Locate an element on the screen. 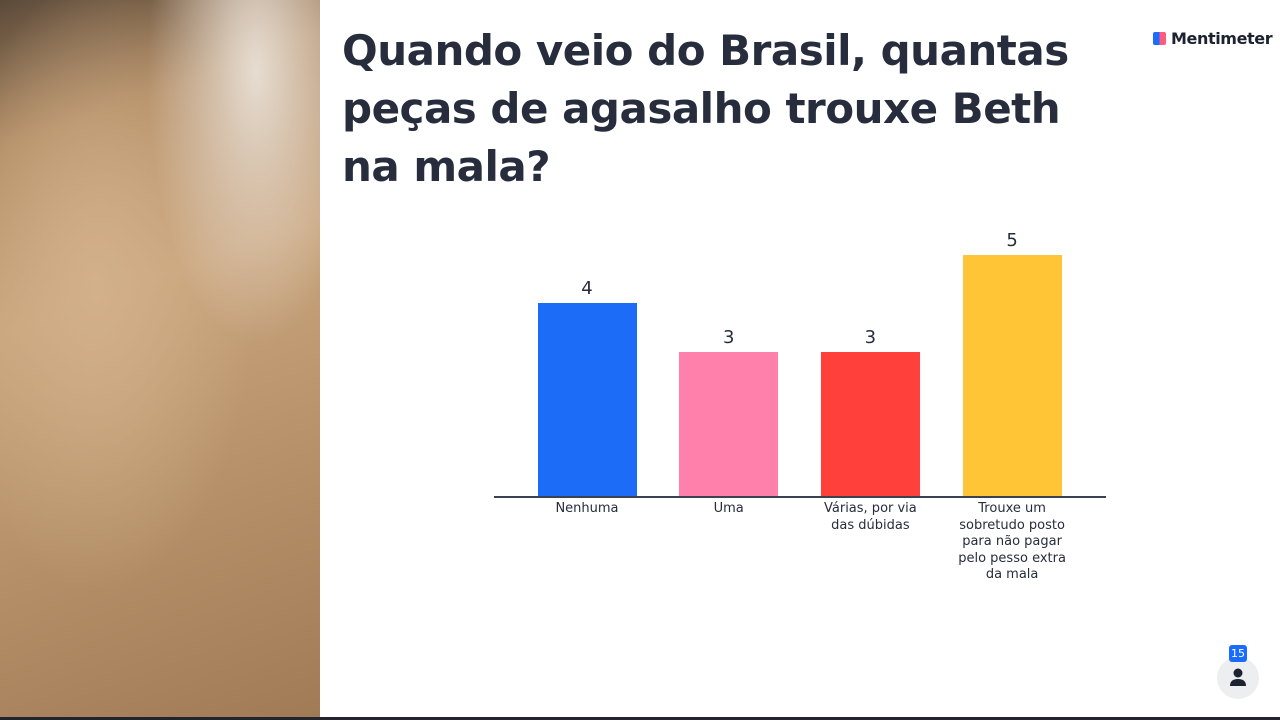 This screenshot has width=1280, height=720. category-label: Várias, por via das dúbidas is located at coordinates (870, 517).